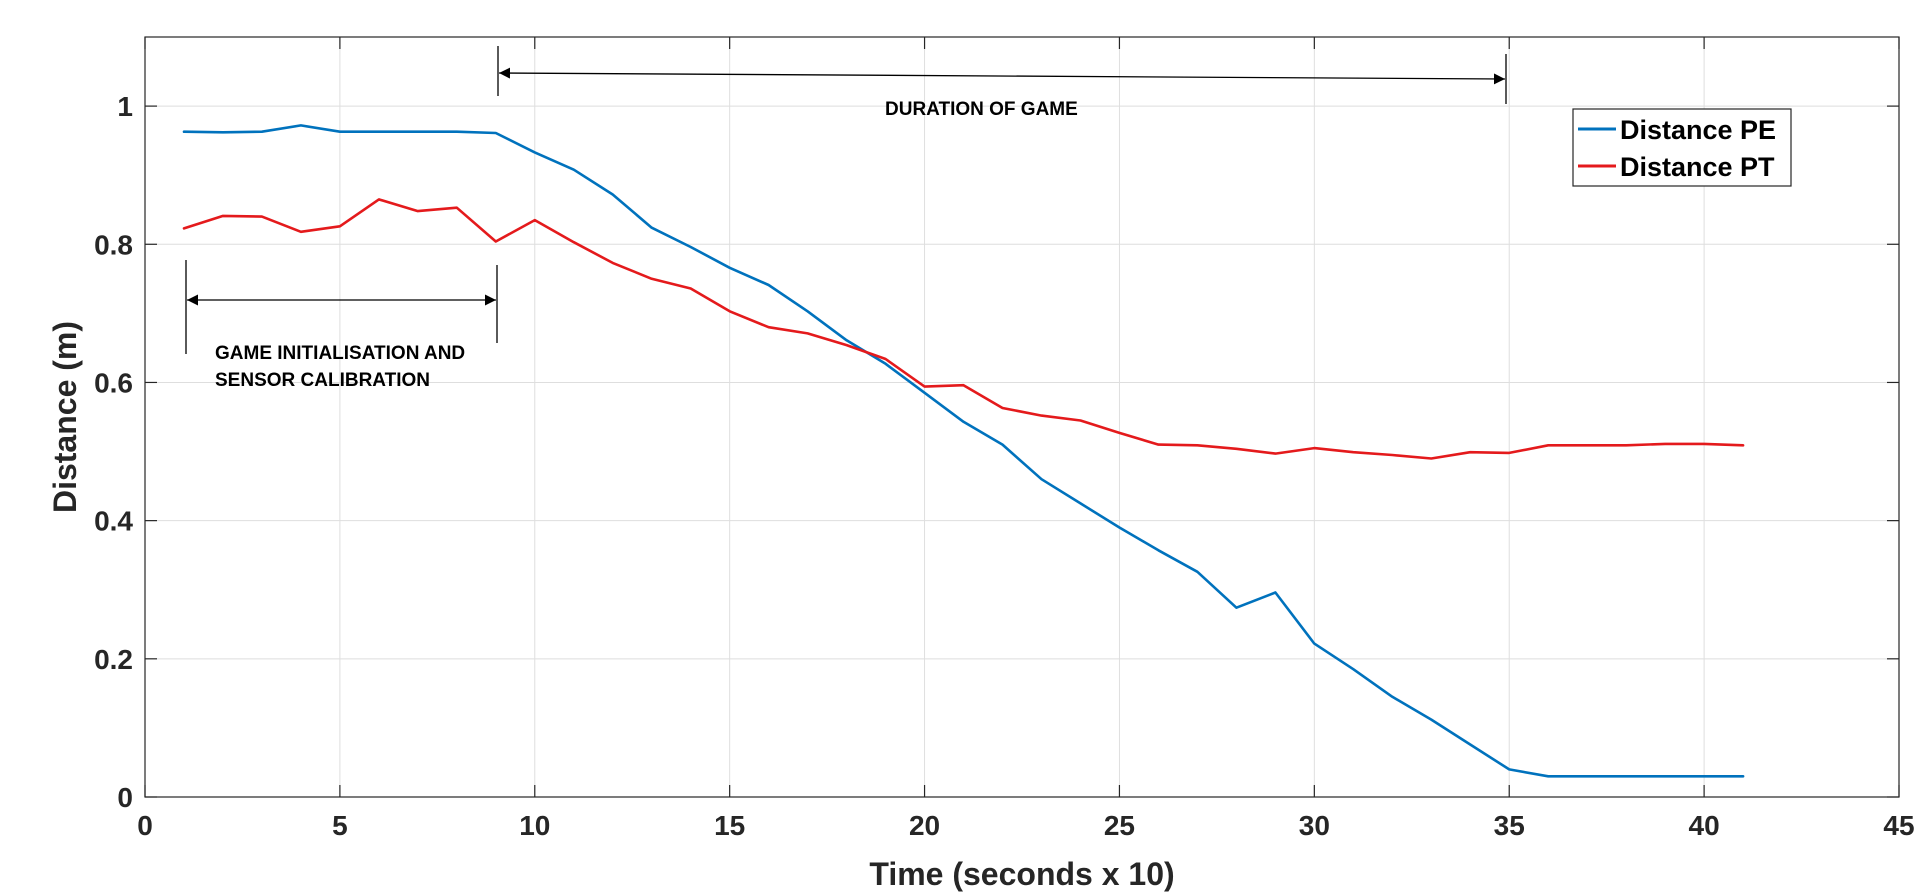 The width and height of the screenshot is (1920, 894). I want to click on x-tick-label: 35, so click(1509, 825).